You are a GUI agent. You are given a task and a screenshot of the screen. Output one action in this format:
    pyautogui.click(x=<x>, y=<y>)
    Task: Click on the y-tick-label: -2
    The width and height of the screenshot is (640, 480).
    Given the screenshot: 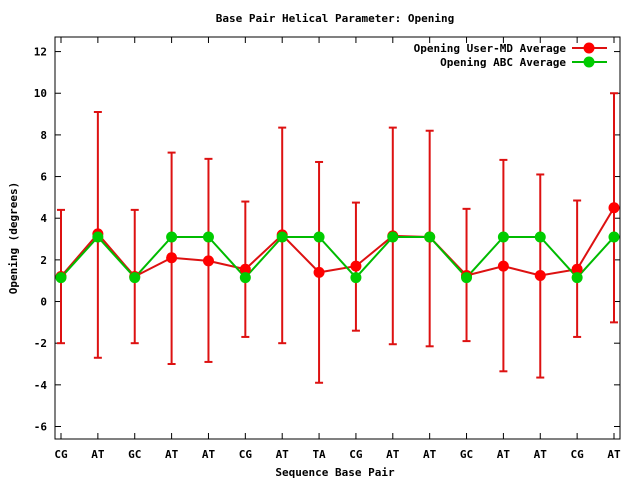 What is the action you would take?
    pyautogui.click(x=40, y=343)
    